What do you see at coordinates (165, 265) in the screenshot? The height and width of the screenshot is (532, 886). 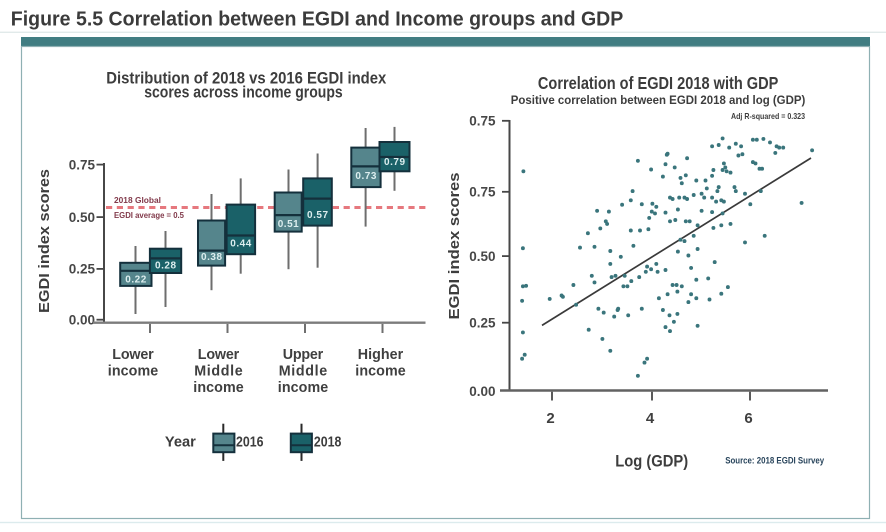 I see `svg-text: 0.28` at bounding box center [165, 265].